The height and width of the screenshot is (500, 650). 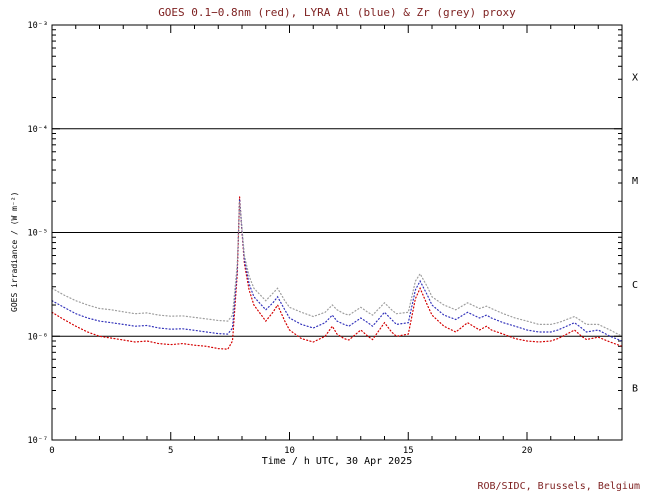 I want to click on svg-text: 0, so click(x=51, y=451).